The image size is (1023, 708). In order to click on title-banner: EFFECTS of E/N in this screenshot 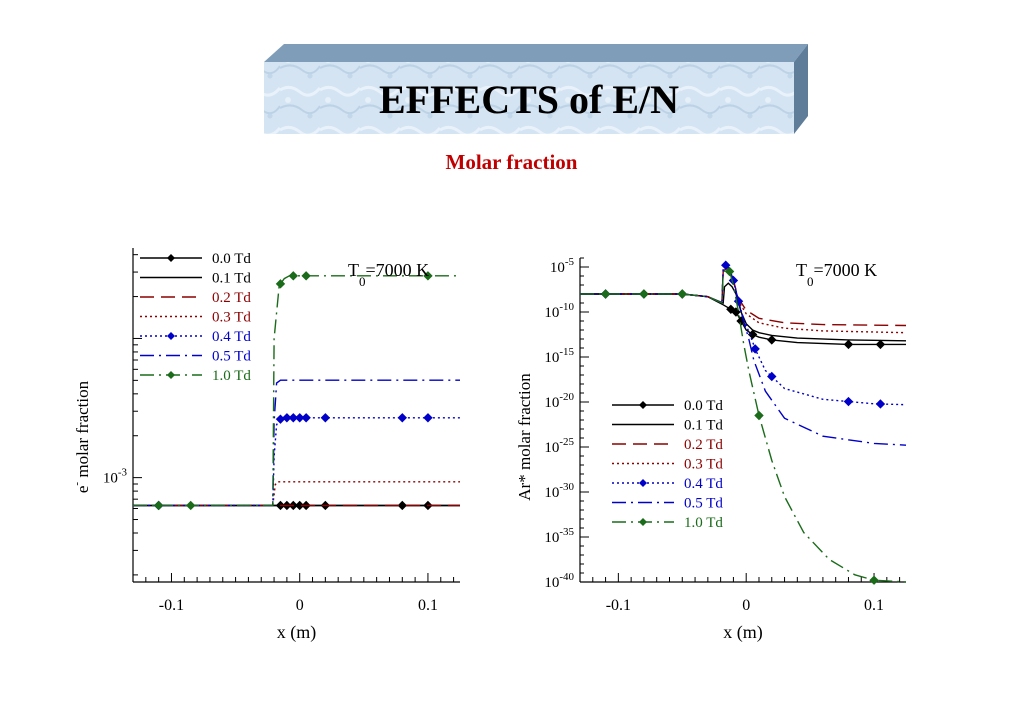, I will do `click(536, 89)`.